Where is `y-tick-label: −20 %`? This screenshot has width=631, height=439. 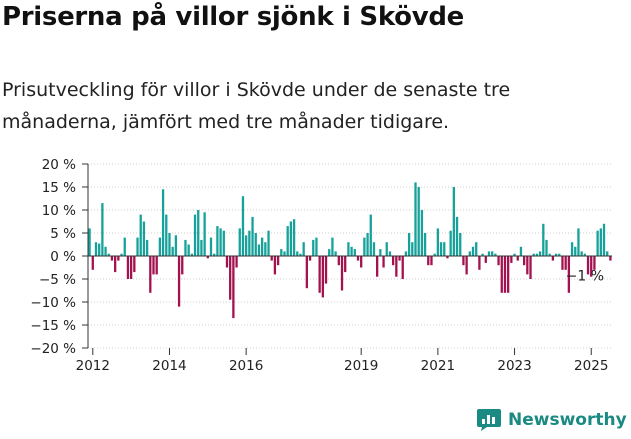
y-tick-label: −20 % is located at coordinates (53, 349).